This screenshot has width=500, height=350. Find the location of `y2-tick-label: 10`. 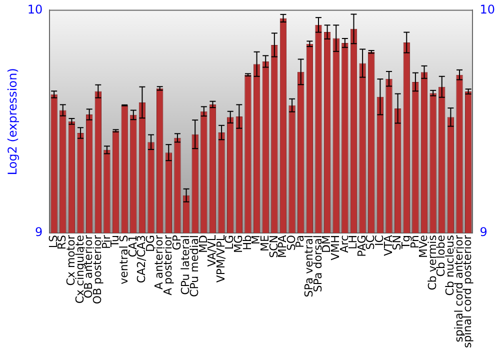

y2-tick-label: 10 is located at coordinates (488, 9).